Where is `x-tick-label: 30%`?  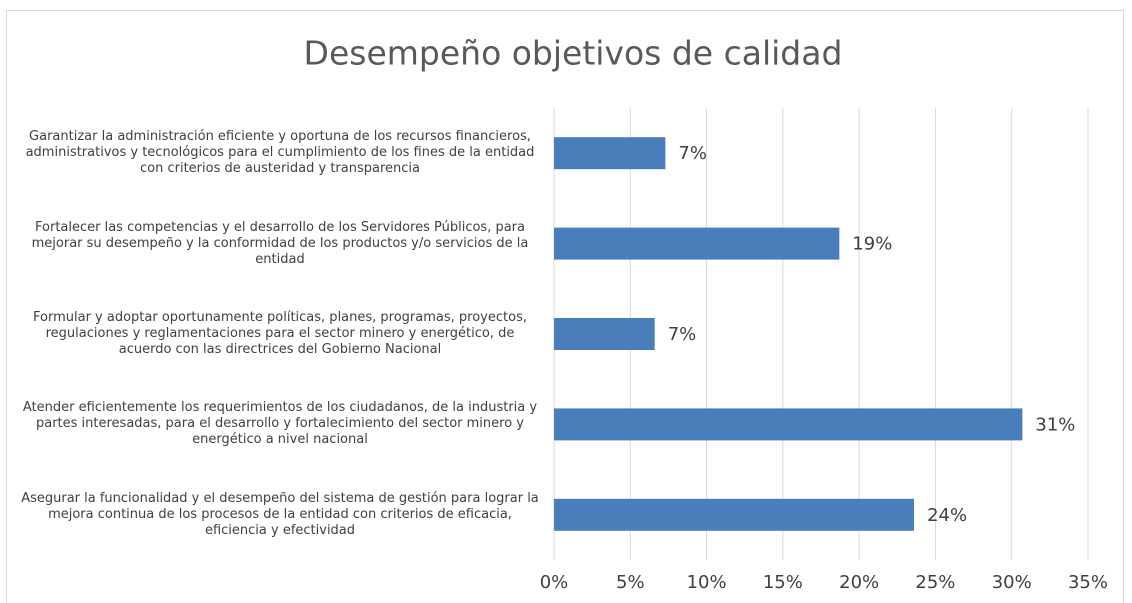
x-tick-label: 30% is located at coordinates (1012, 582).